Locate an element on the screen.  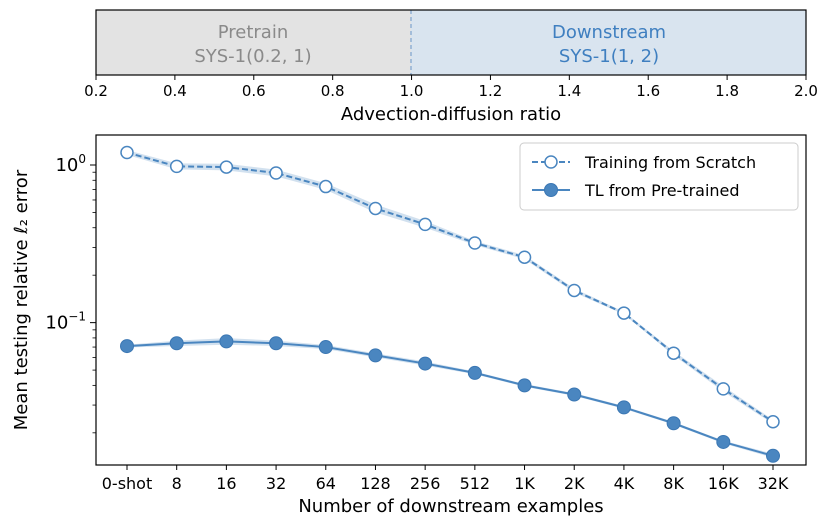
downstream-label: Downstream is located at coordinates (609, 32).